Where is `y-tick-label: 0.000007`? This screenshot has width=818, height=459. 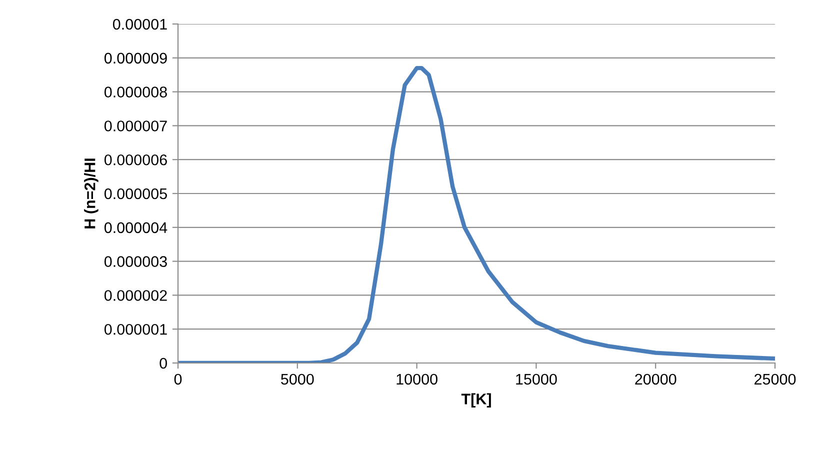
y-tick-label: 0.000007 is located at coordinates (135, 126).